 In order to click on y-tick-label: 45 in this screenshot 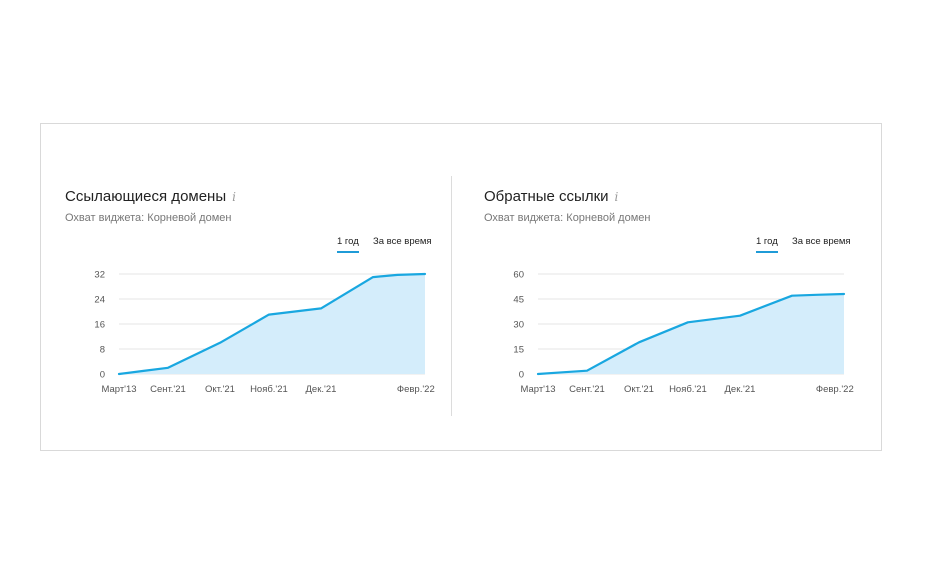, I will do `click(518, 300)`.